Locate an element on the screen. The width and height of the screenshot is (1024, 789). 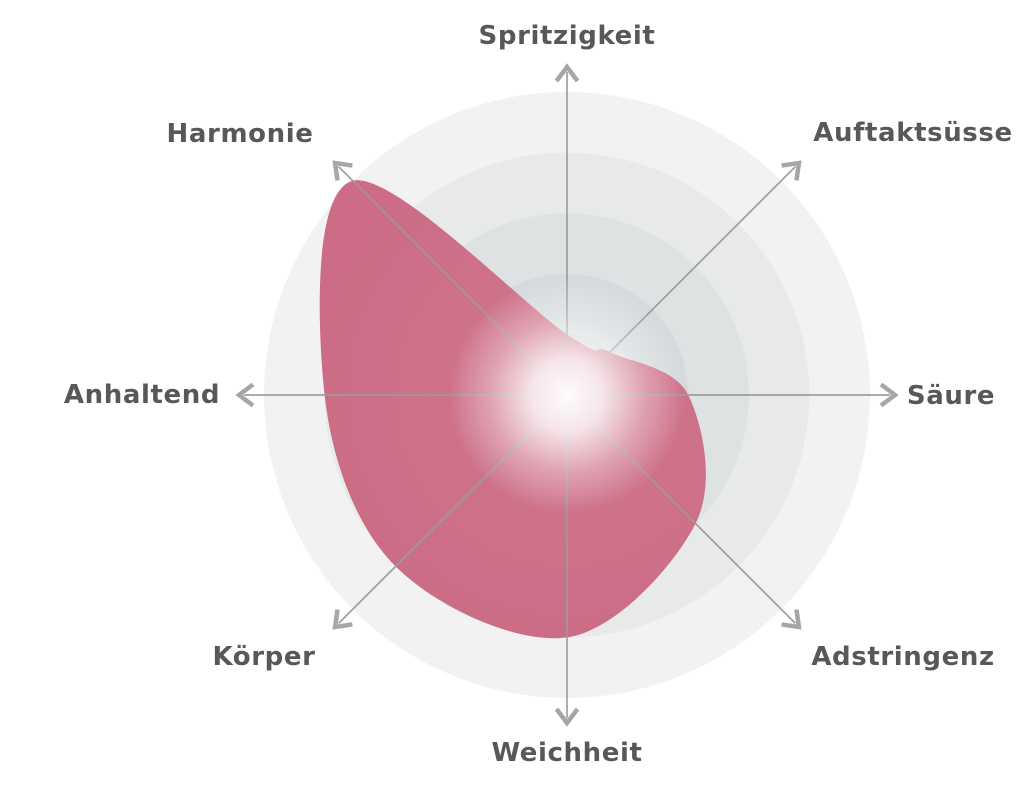
axis-label-auftaktsuesse: Auftaktsüsse is located at coordinates (913, 133).